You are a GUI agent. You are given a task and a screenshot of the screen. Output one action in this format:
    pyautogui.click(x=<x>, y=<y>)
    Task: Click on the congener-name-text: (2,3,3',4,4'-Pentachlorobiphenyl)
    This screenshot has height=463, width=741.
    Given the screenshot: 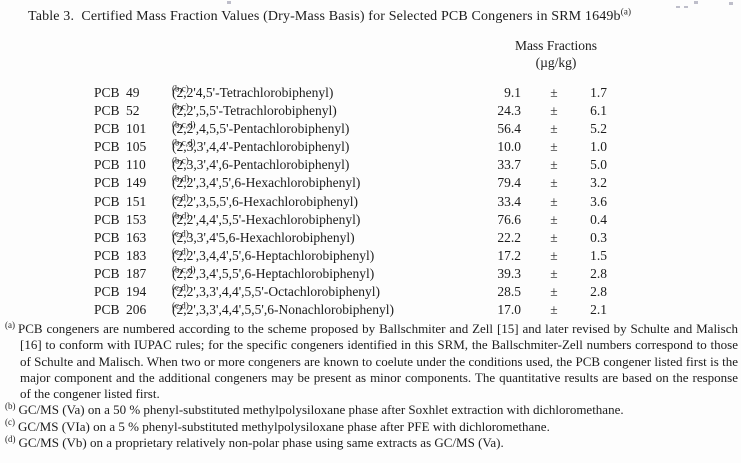 What is the action you would take?
    pyautogui.click(x=261, y=147)
    